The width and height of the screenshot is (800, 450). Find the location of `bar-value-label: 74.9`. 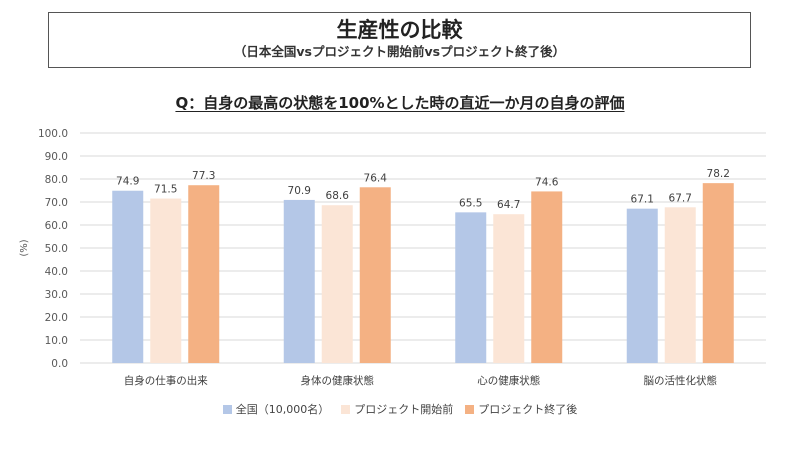

bar-value-label: 74.9 is located at coordinates (127, 182).